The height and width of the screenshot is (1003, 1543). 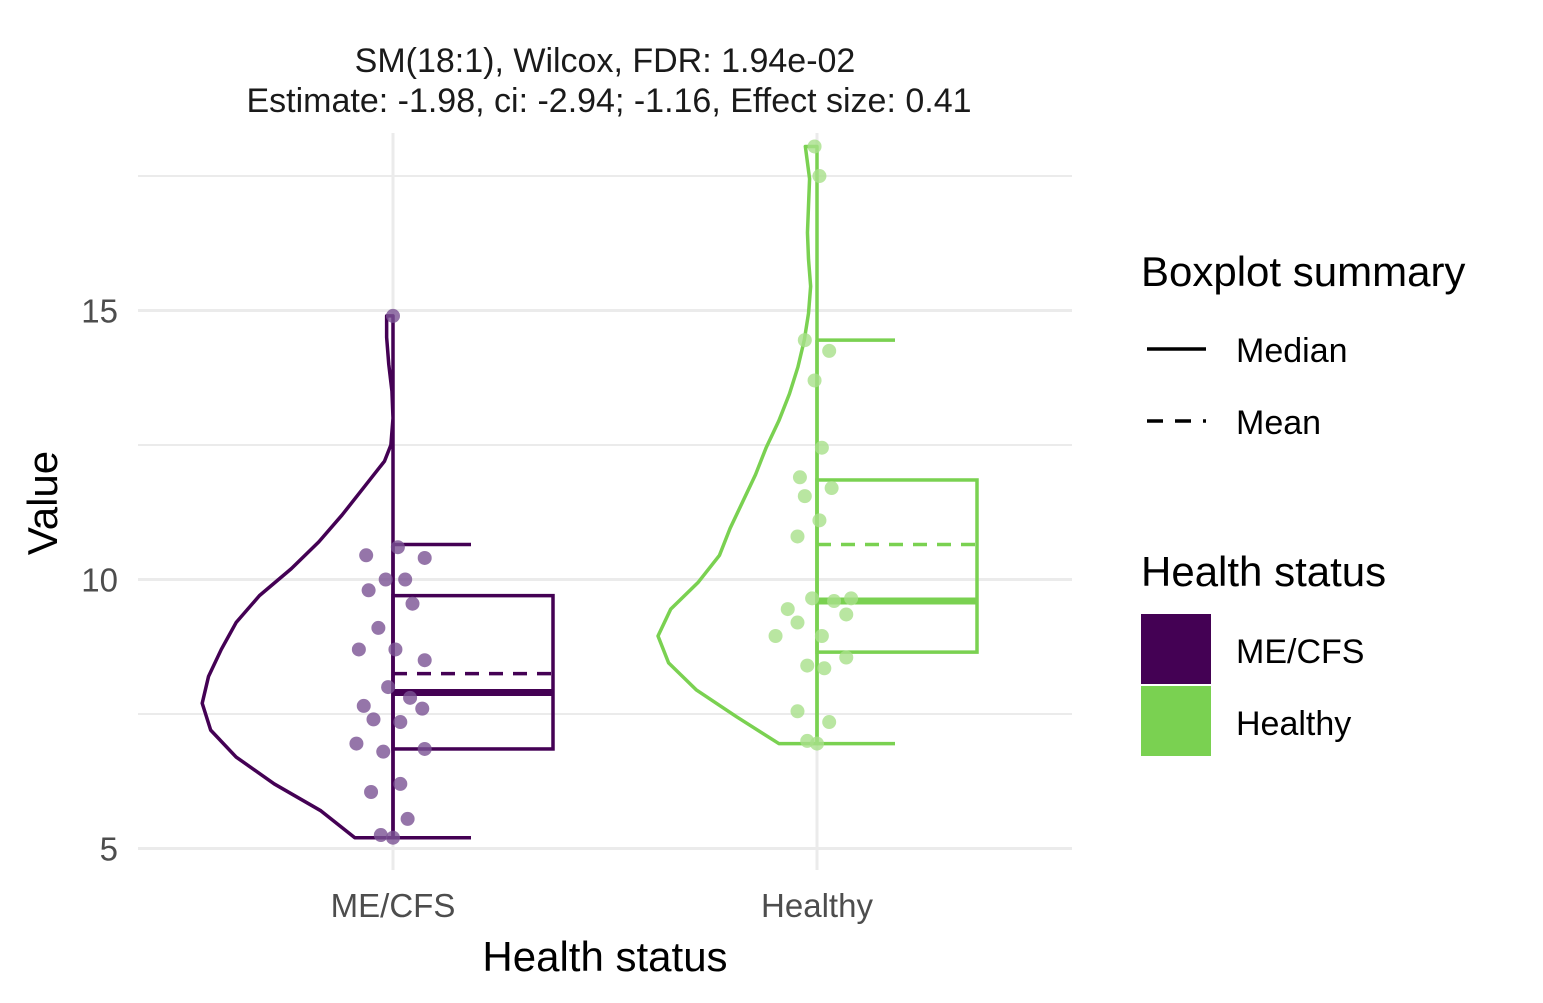 What do you see at coordinates (1300, 652) in the screenshot?
I see `legend-label-mecfs: ME/CFS` at bounding box center [1300, 652].